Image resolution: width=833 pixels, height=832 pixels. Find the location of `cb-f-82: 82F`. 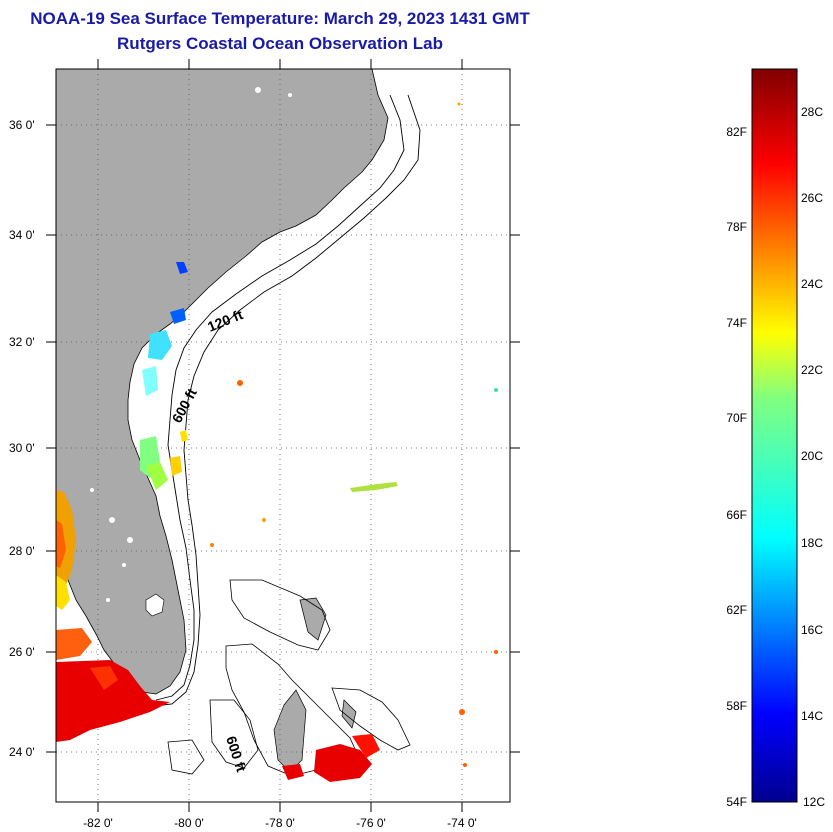

cb-f-82: 82F is located at coordinates (736, 132).